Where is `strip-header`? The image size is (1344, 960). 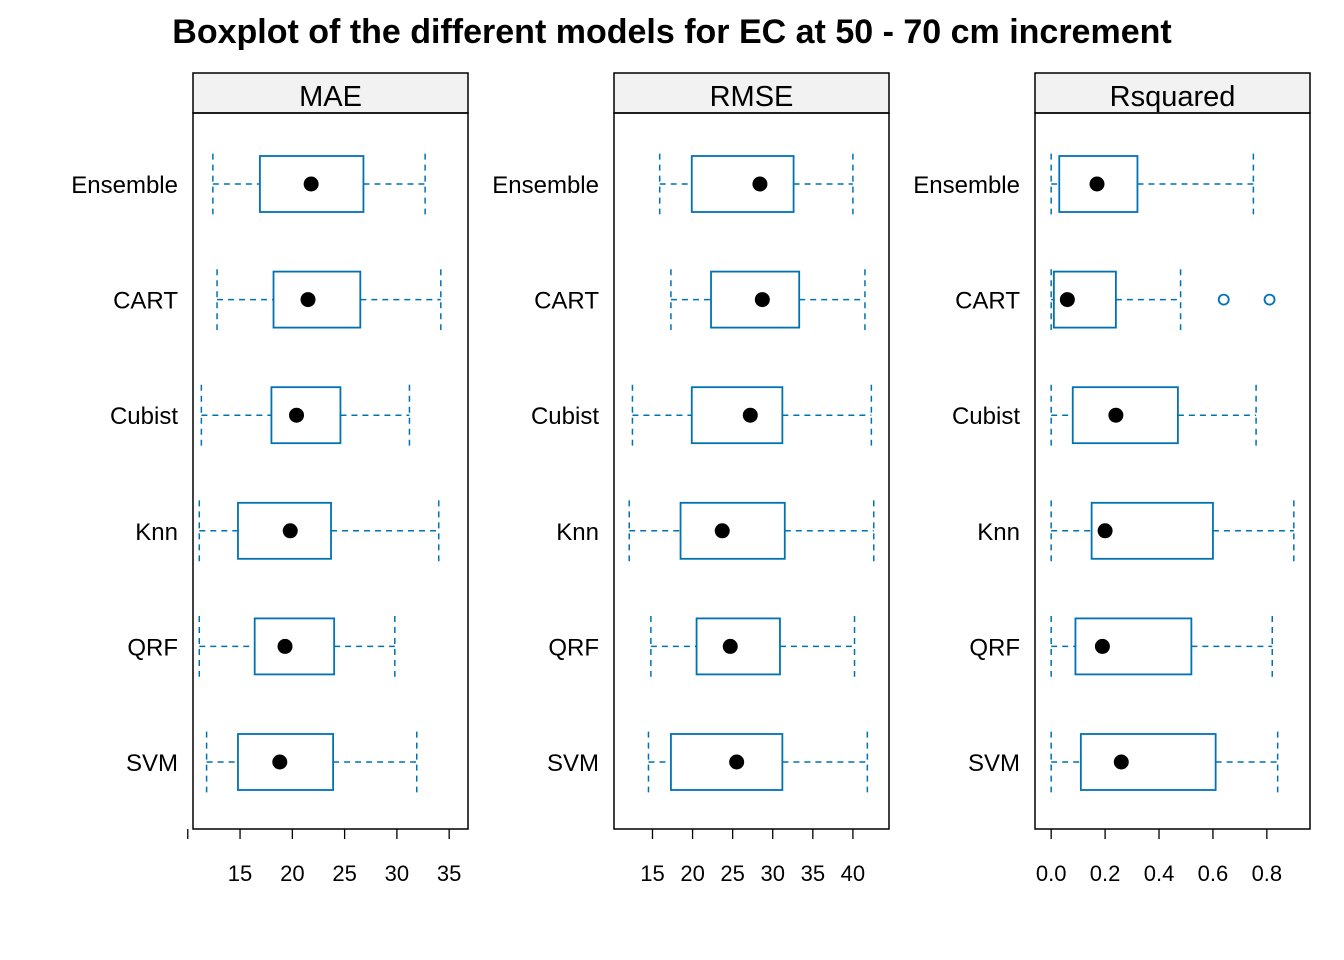
strip-header is located at coordinates (330, 93).